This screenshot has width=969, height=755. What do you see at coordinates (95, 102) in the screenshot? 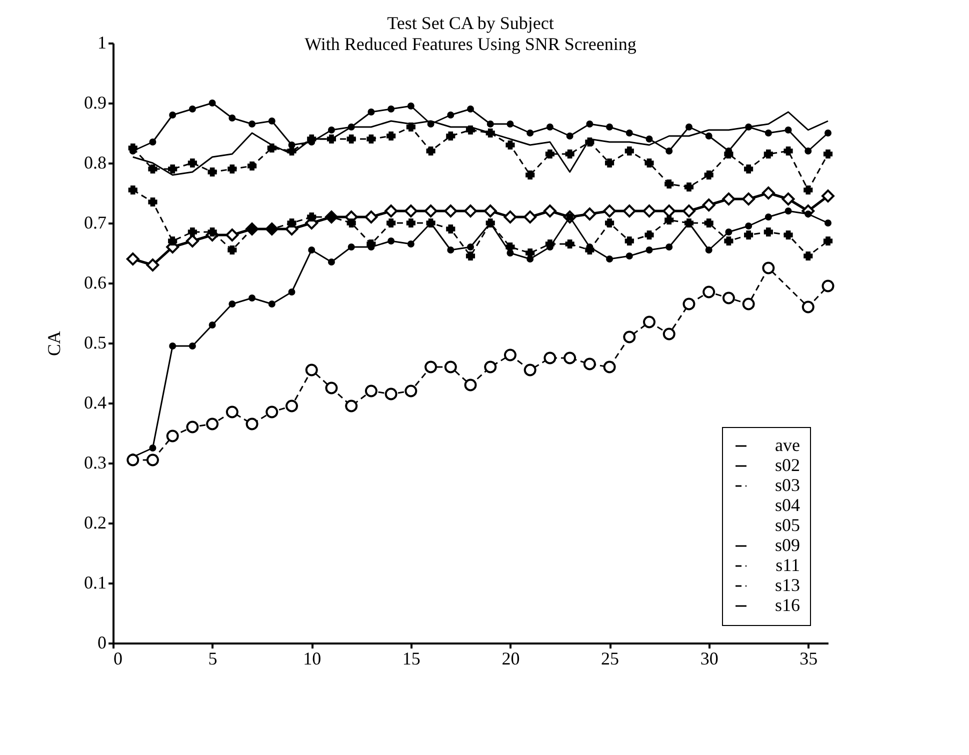
I see `y-tick-label: 0.9` at bounding box center [95, 102].